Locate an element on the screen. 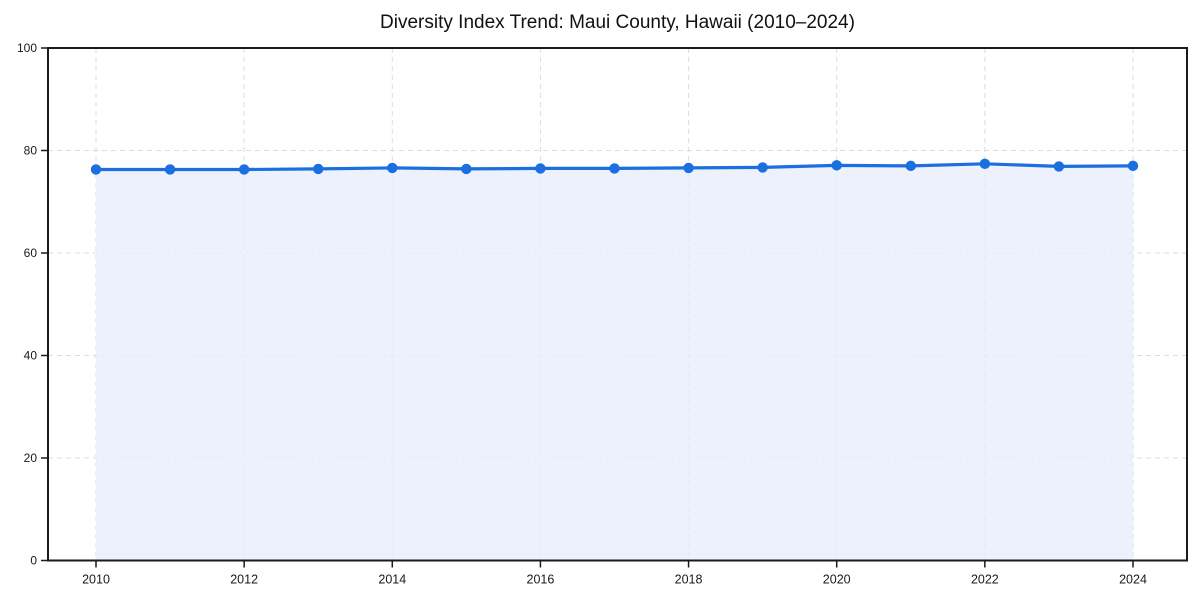 The width and height of the screenshot is (1200, 600). data-point-2020 is located at coordinates (836, 165).